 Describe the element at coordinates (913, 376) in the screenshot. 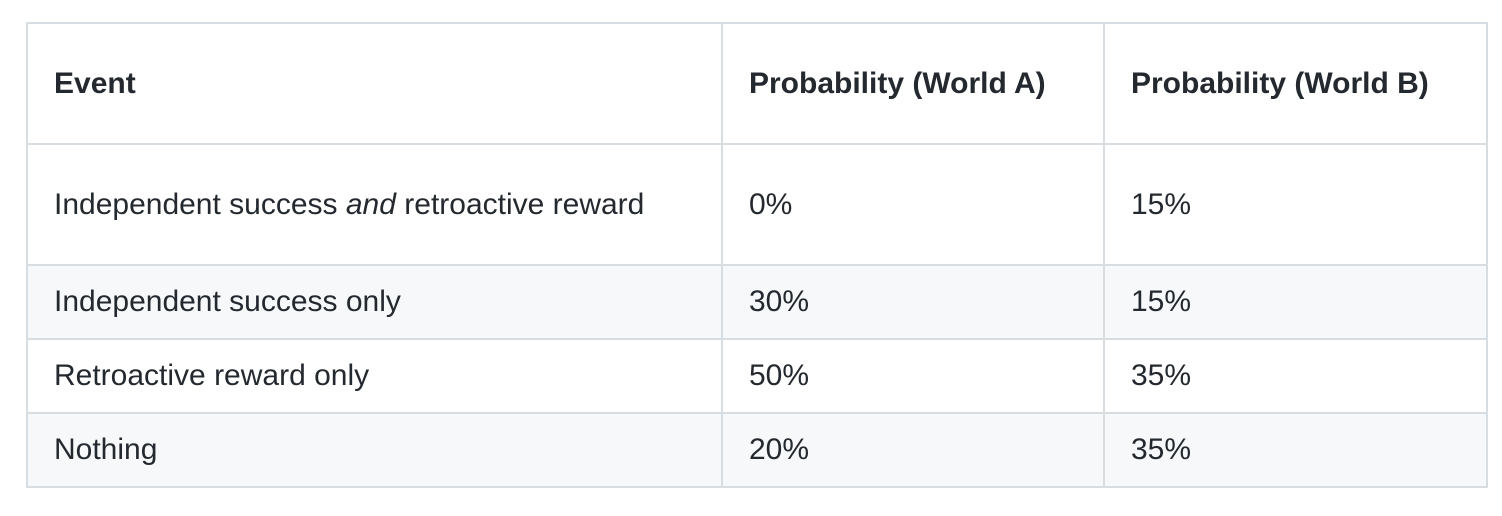

I see `cell-world-a: 50%` at that location.